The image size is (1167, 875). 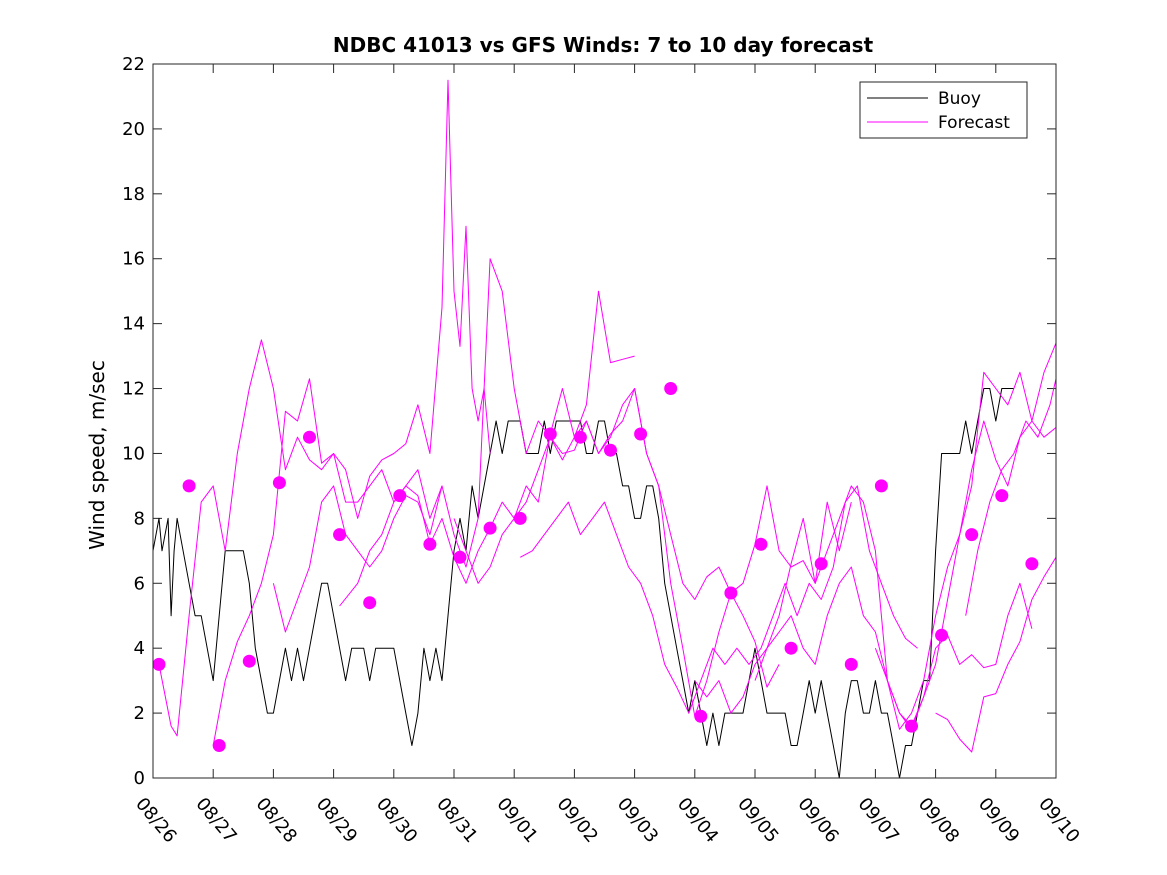 I want to click on legend: Buoy Forecast, so click(x=943, y=110).